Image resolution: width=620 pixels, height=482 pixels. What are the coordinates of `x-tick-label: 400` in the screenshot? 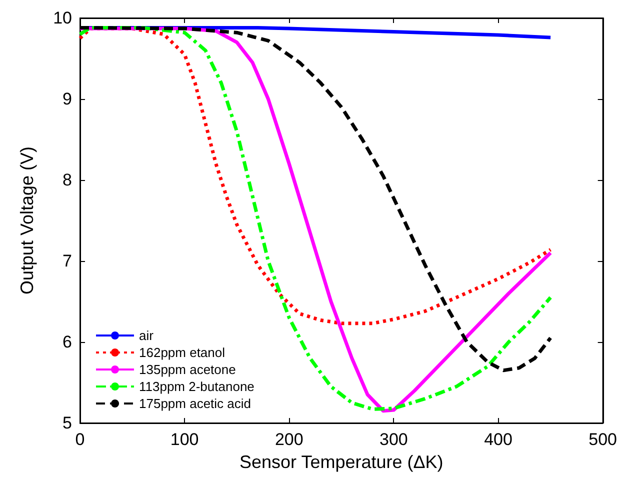 It's located at (498, 439).